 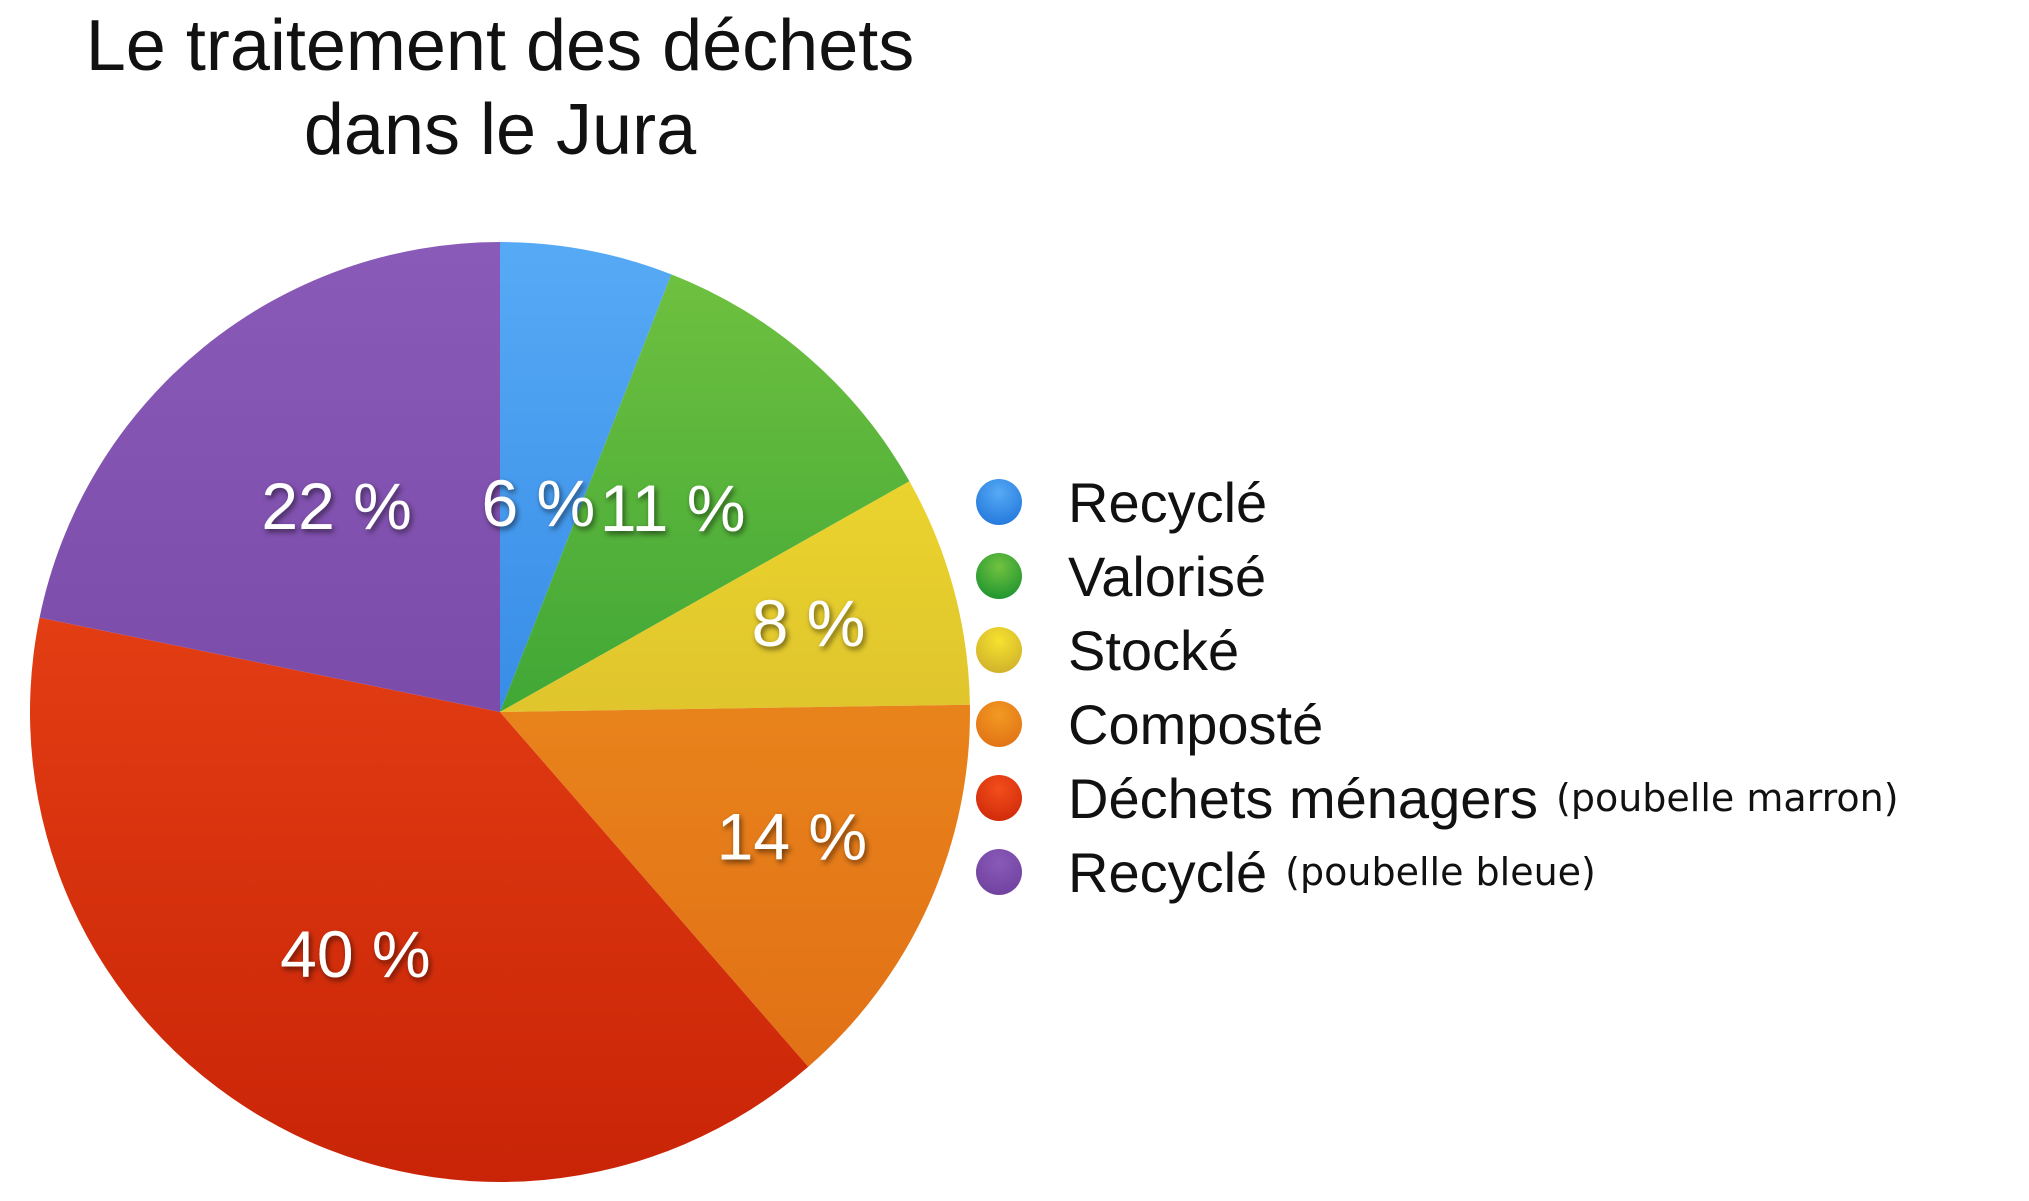 I want to click on pie-value-labels: 6 % 11 %8 % 14 % 40 % 22 %, so click(x=564, y=728).